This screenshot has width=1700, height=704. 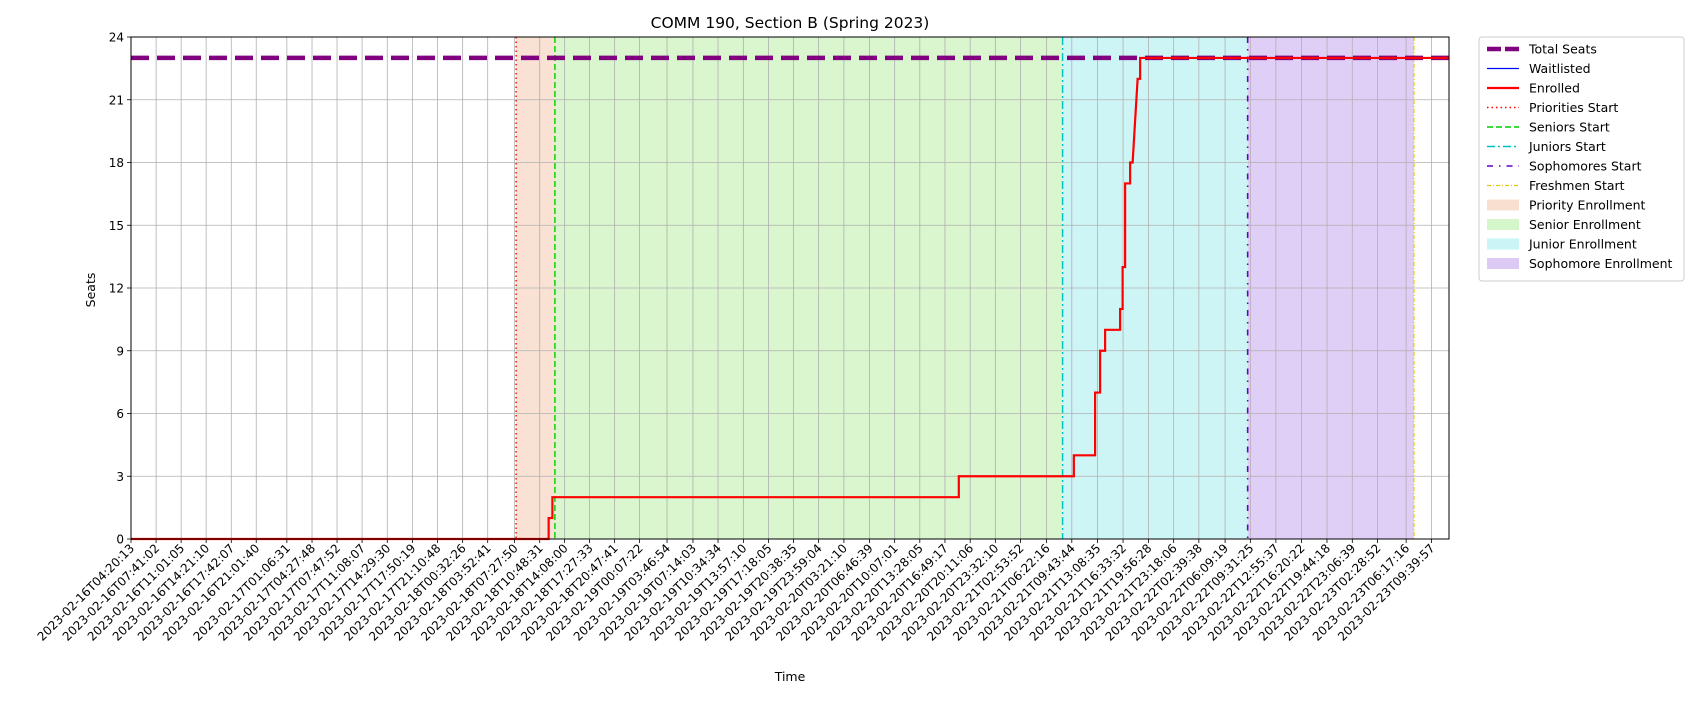 What do you see at coordinates (1601, 263) in the screenshot?
I see `legend-label-11: Sophomore Enrollment` at bounding box center [1601, 263].